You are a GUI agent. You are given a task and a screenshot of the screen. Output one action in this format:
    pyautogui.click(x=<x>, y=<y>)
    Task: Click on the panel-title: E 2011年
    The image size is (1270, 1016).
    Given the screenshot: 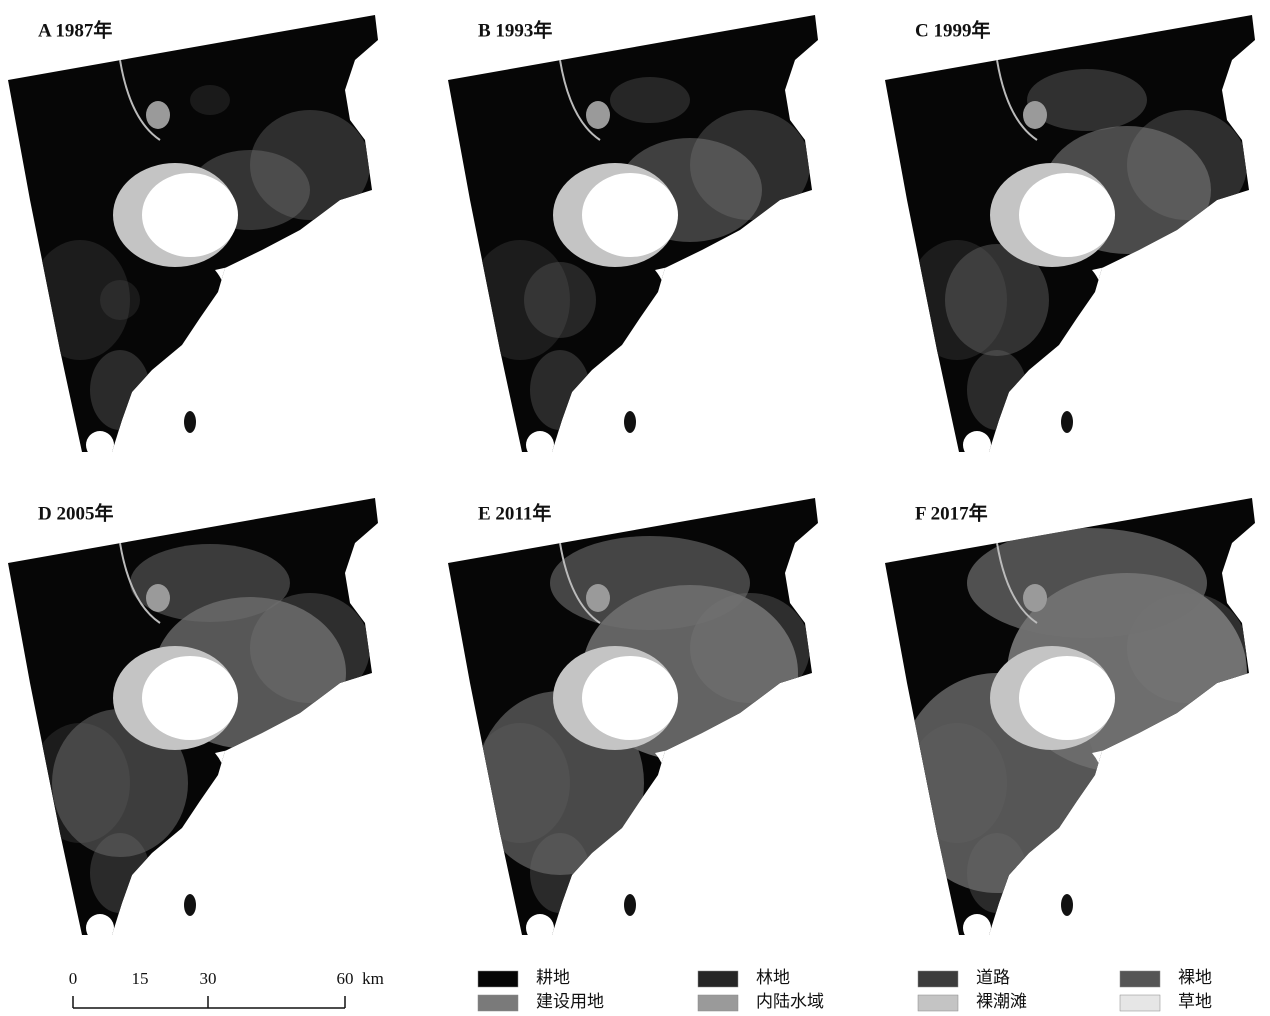 What is the action you would take?
    pyautogui.click(x=514, y=512)
    